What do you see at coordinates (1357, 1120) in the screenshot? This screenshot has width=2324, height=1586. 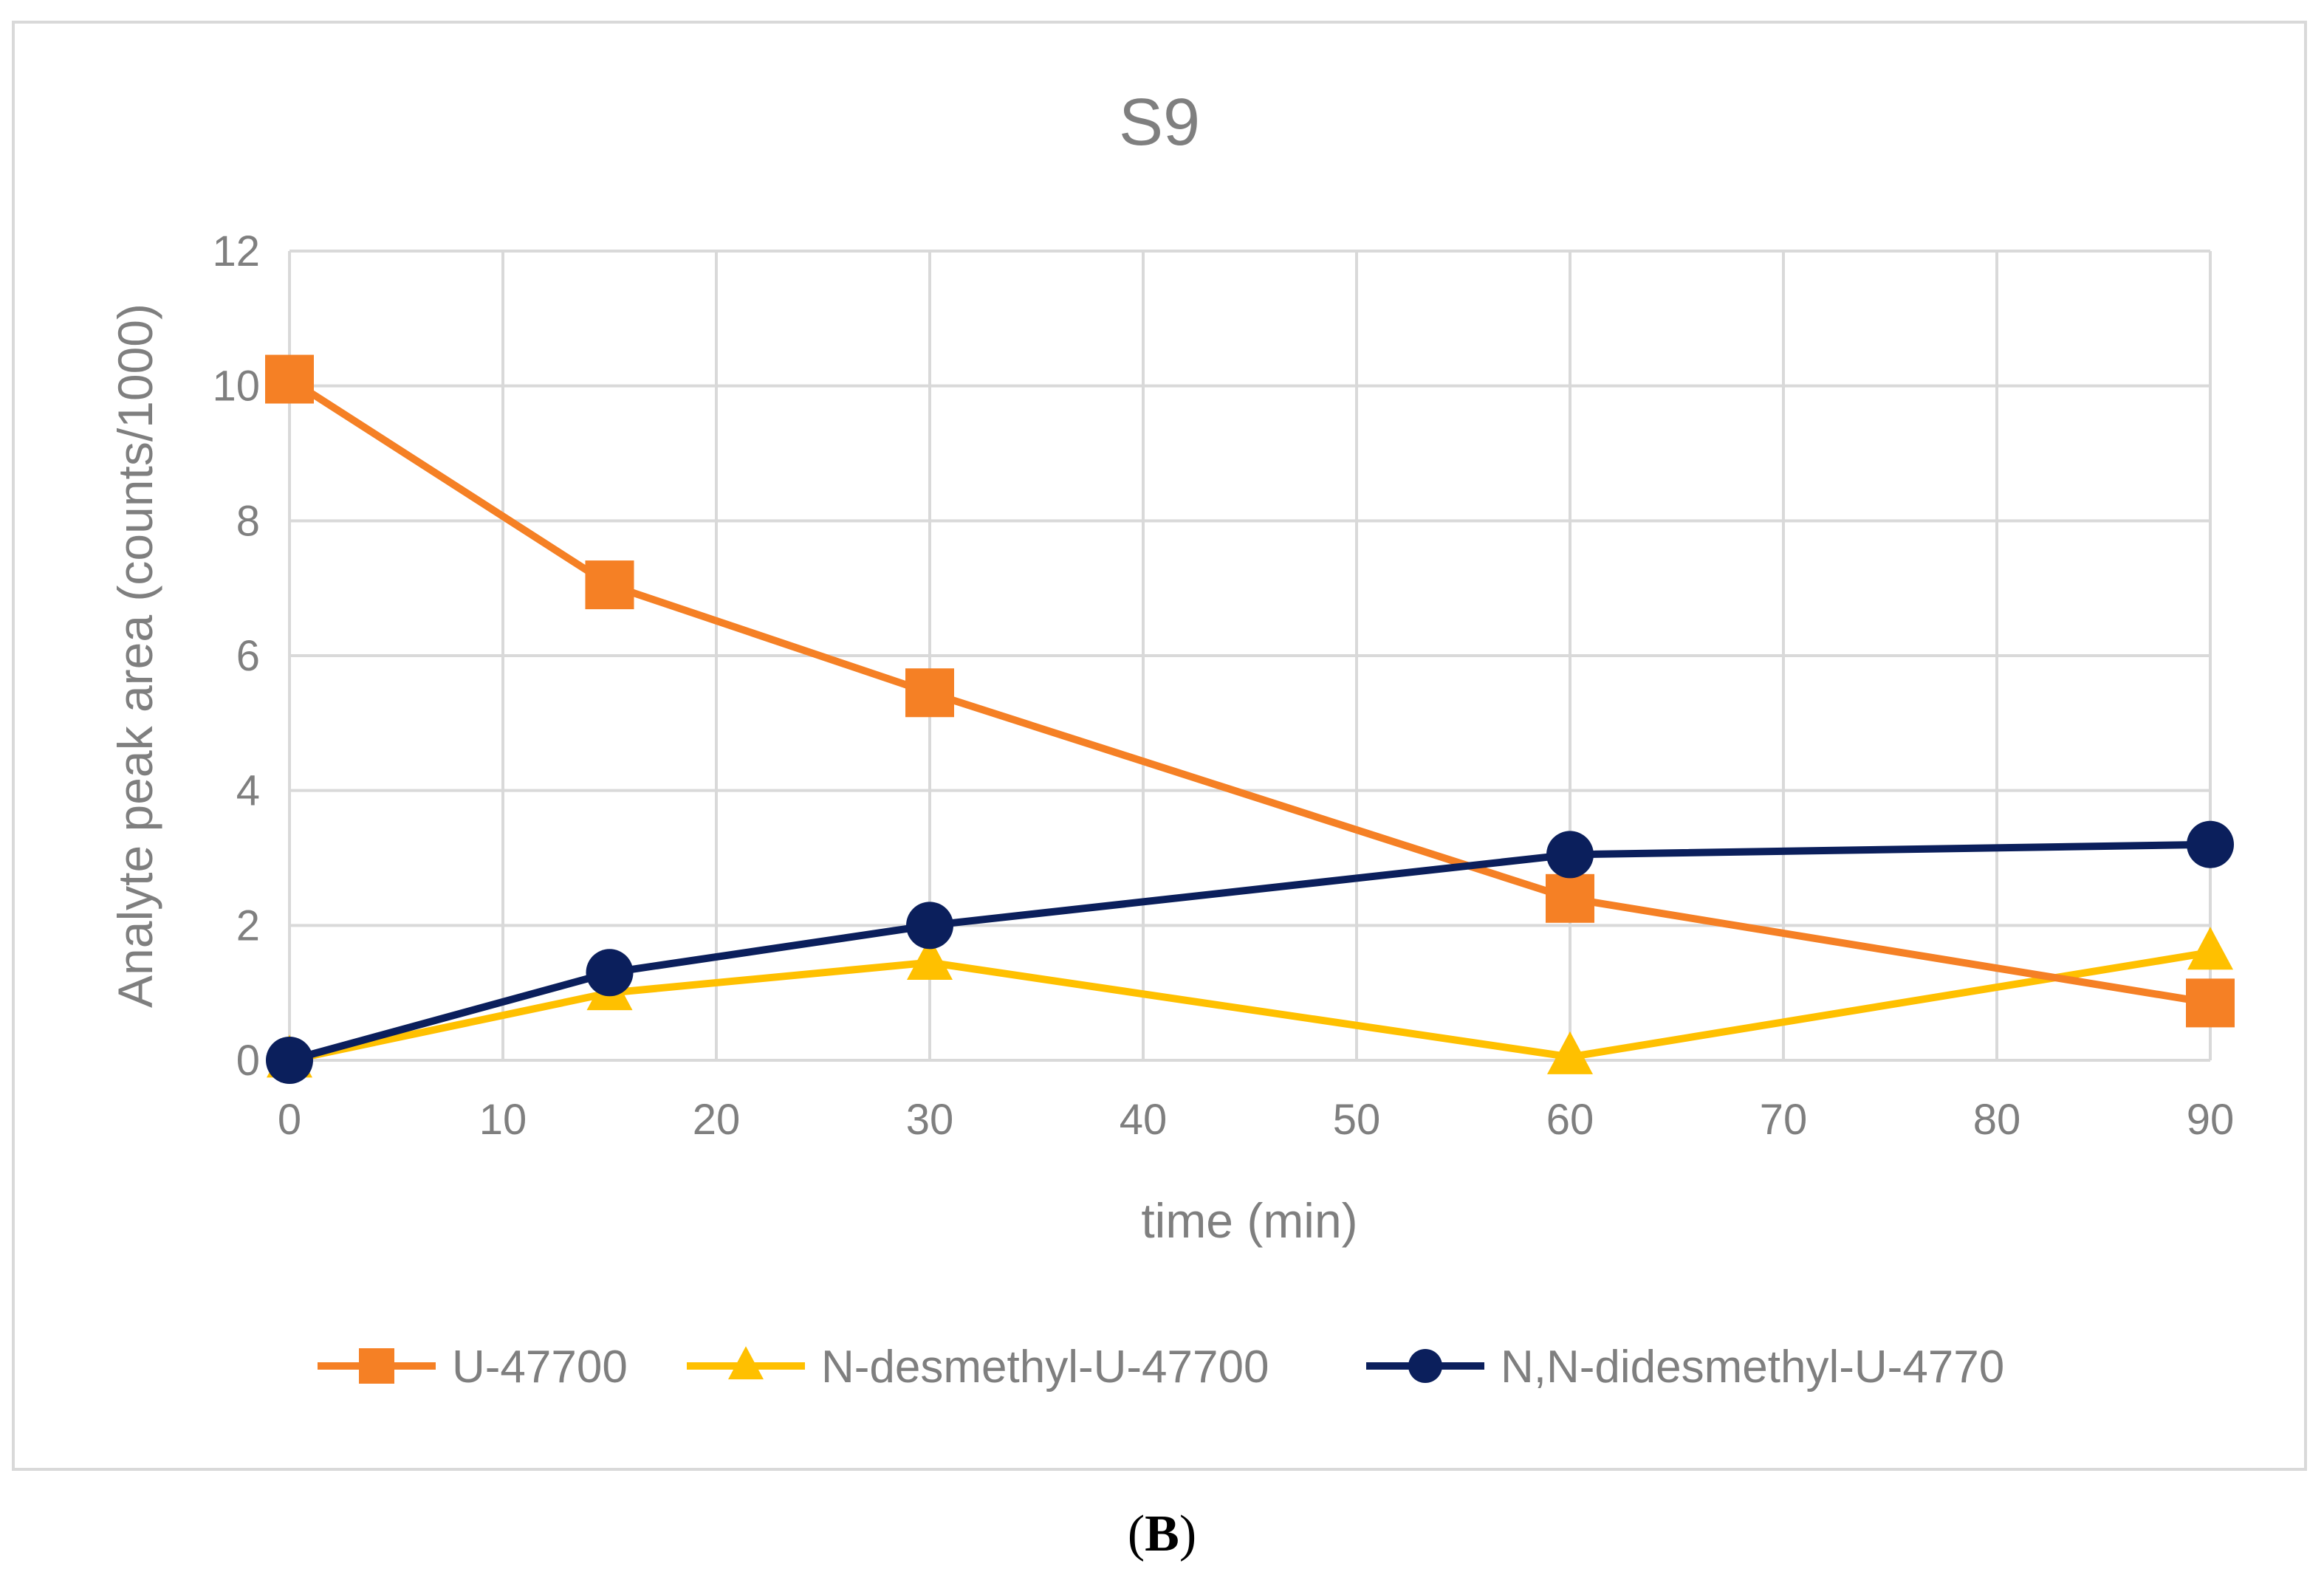 I see `x-tick-label: 50` at bounding box center [1357, 1120].